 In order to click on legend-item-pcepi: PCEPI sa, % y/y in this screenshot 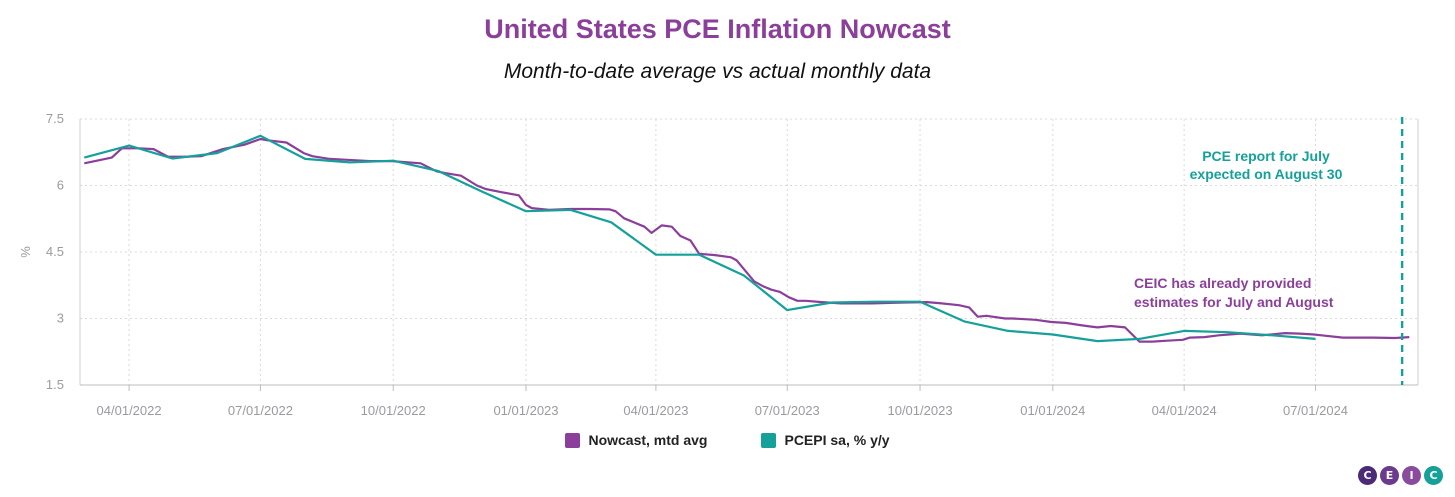, I will do `click(825, 440)`.